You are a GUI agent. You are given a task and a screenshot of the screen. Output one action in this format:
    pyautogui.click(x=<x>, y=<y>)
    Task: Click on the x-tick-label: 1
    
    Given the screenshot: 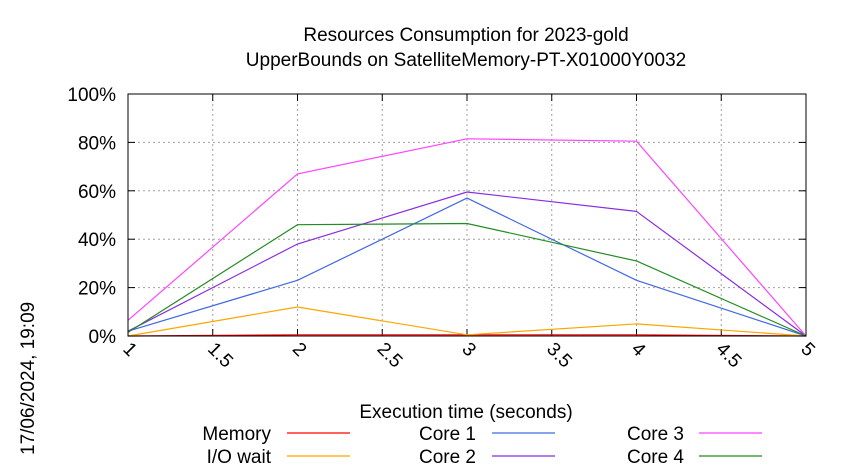 What is the action you would take?
    pyautogui.click(x=129, y=350)
    